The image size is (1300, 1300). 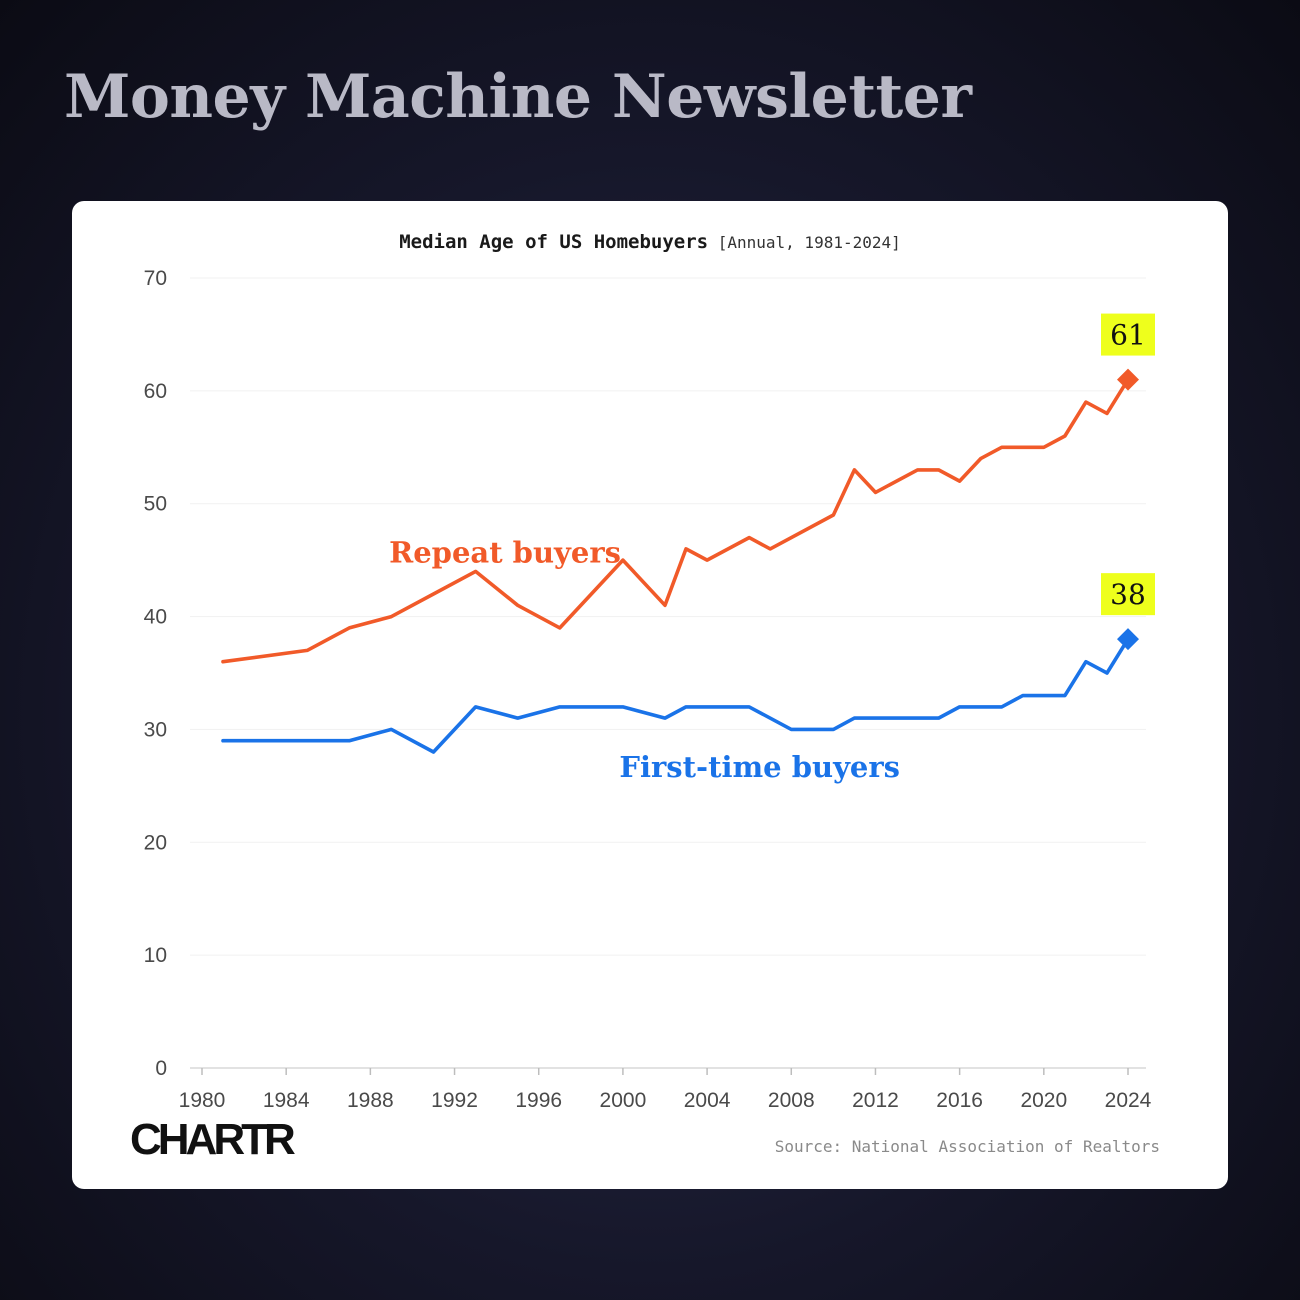 What do you see at coordinates (454, 1100) in the screenshot?
I see `x-tick-label: 1992` at bounding box center [454, 1100].